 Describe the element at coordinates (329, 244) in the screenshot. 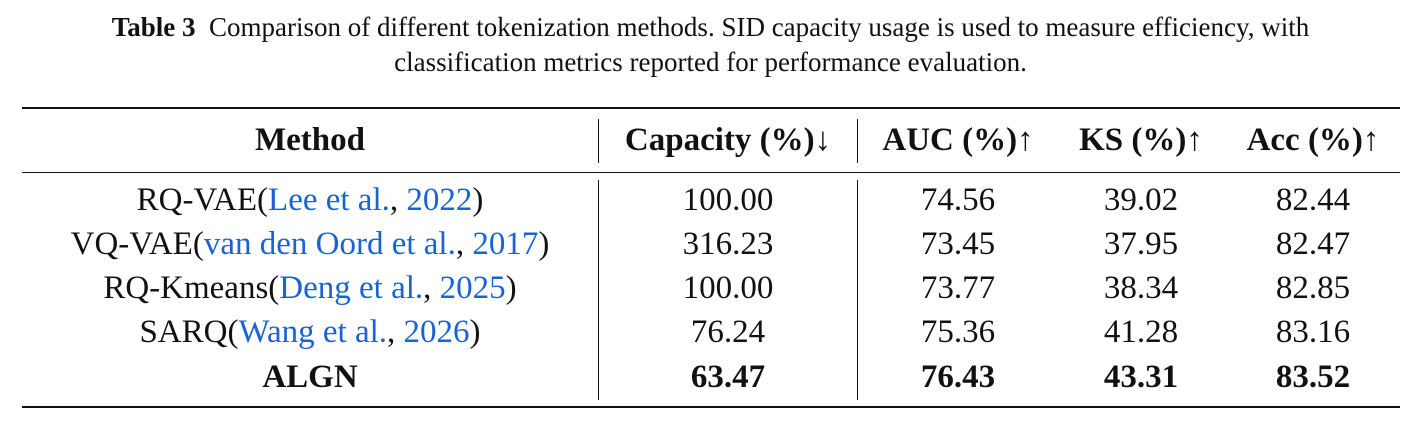

I see `citation-authors-link: van den Oord et al.` at that location.